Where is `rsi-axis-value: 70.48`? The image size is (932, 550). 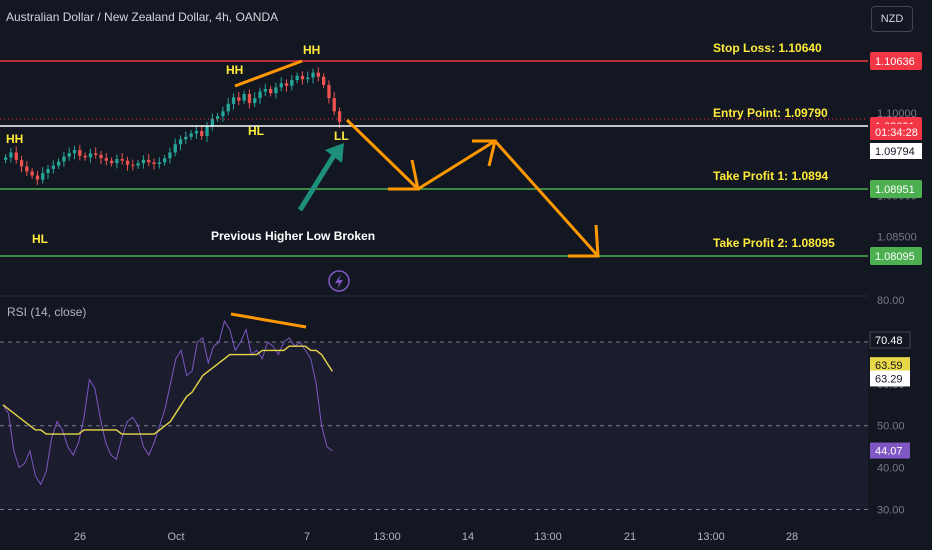 rsi-axis-value: 70.48 is located at coordinates (889, 341).